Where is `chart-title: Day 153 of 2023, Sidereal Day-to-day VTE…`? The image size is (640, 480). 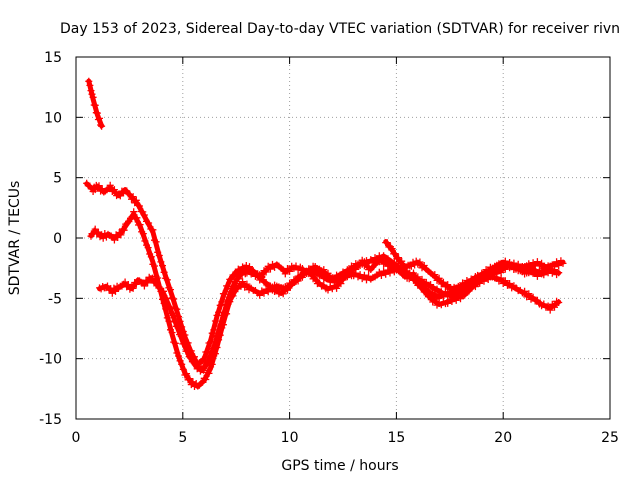 chart-title: Day 153 of 2023, Sidereal Day-to-day VTE… is located at coordinates (340, 29).